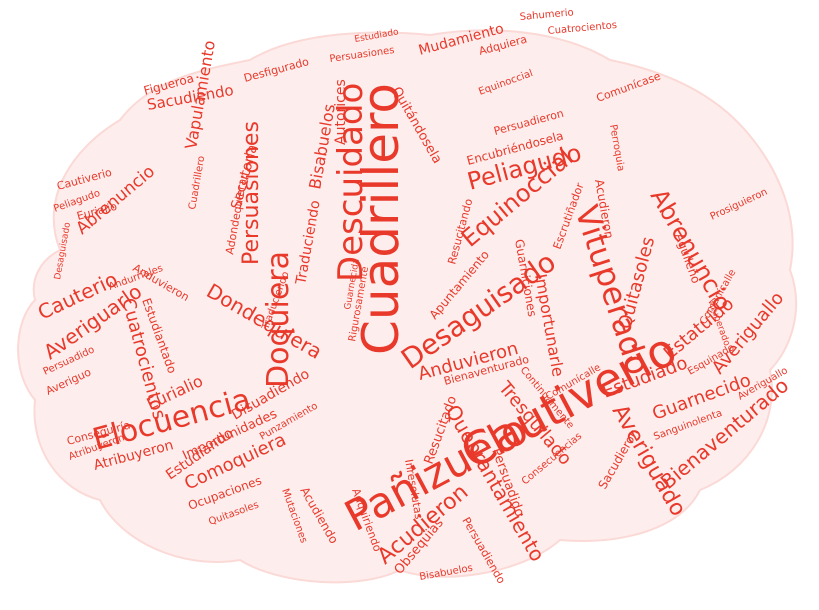 The image size is (819, 610). Describe the element at coordinates (251, 193) in the screenshot. I see `word: Persuasiones` at that location.